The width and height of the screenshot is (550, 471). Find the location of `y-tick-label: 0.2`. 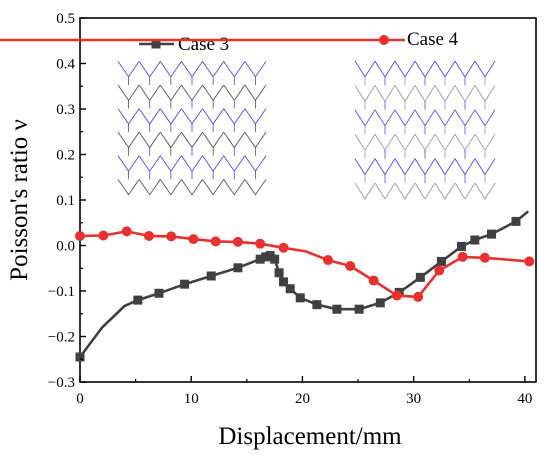

y-tick-label: 0.2 is located at coordinates (65, 156).